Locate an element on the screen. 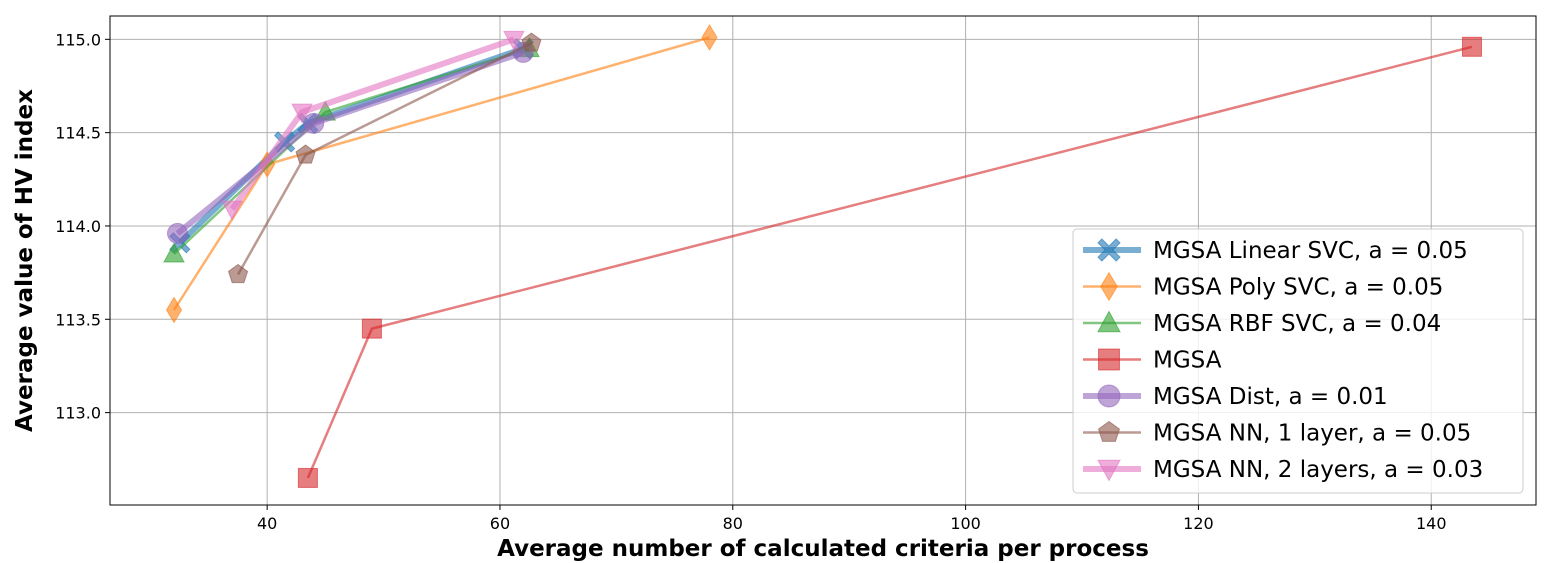 The width and height of the screenshot is (1553, 563). y-tick-label: 114.0 is located at coordinates (78, 226).